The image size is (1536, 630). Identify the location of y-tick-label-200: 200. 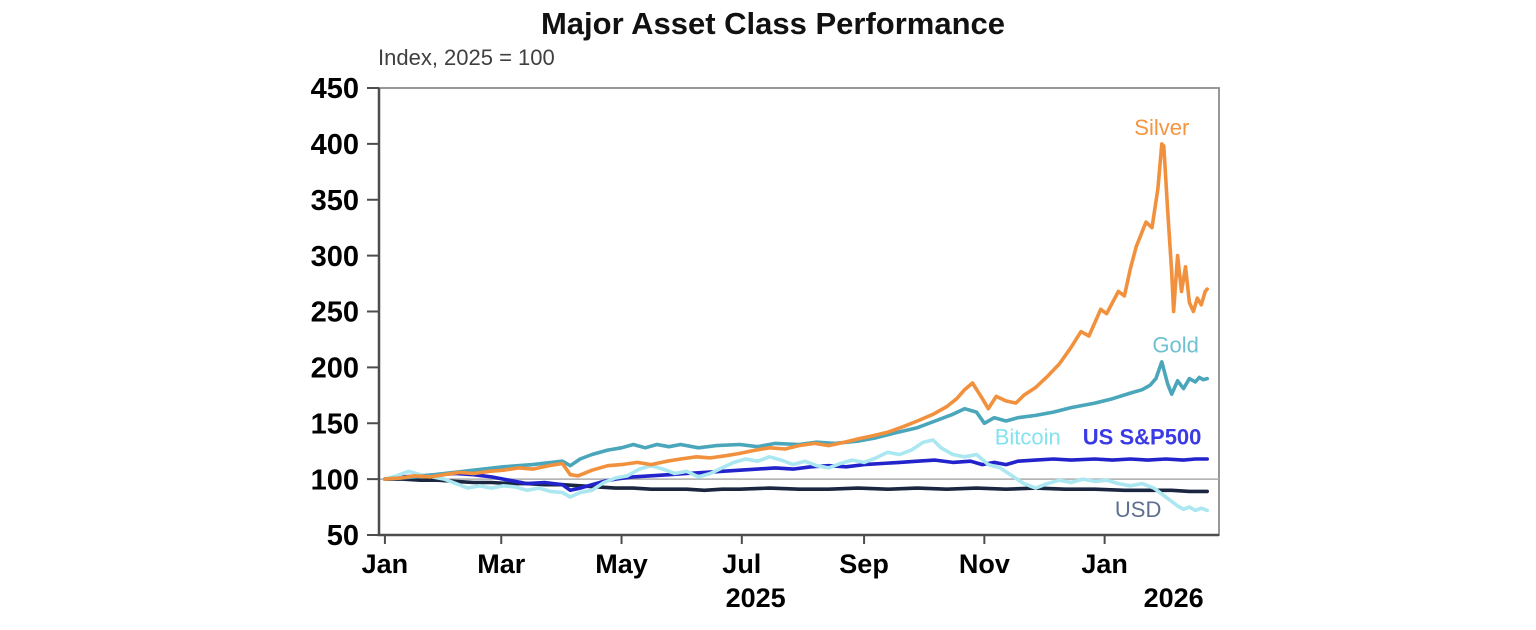
(335, 369).